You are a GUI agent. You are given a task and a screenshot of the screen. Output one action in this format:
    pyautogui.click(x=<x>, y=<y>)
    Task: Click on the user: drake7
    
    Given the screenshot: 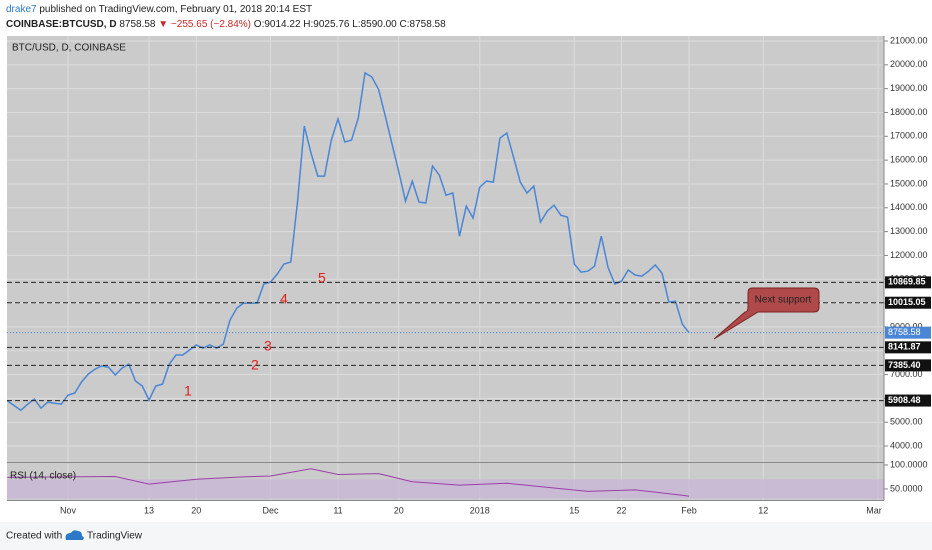 What is the action you would take?
    pyautogui.click(x=21, y=9)
    